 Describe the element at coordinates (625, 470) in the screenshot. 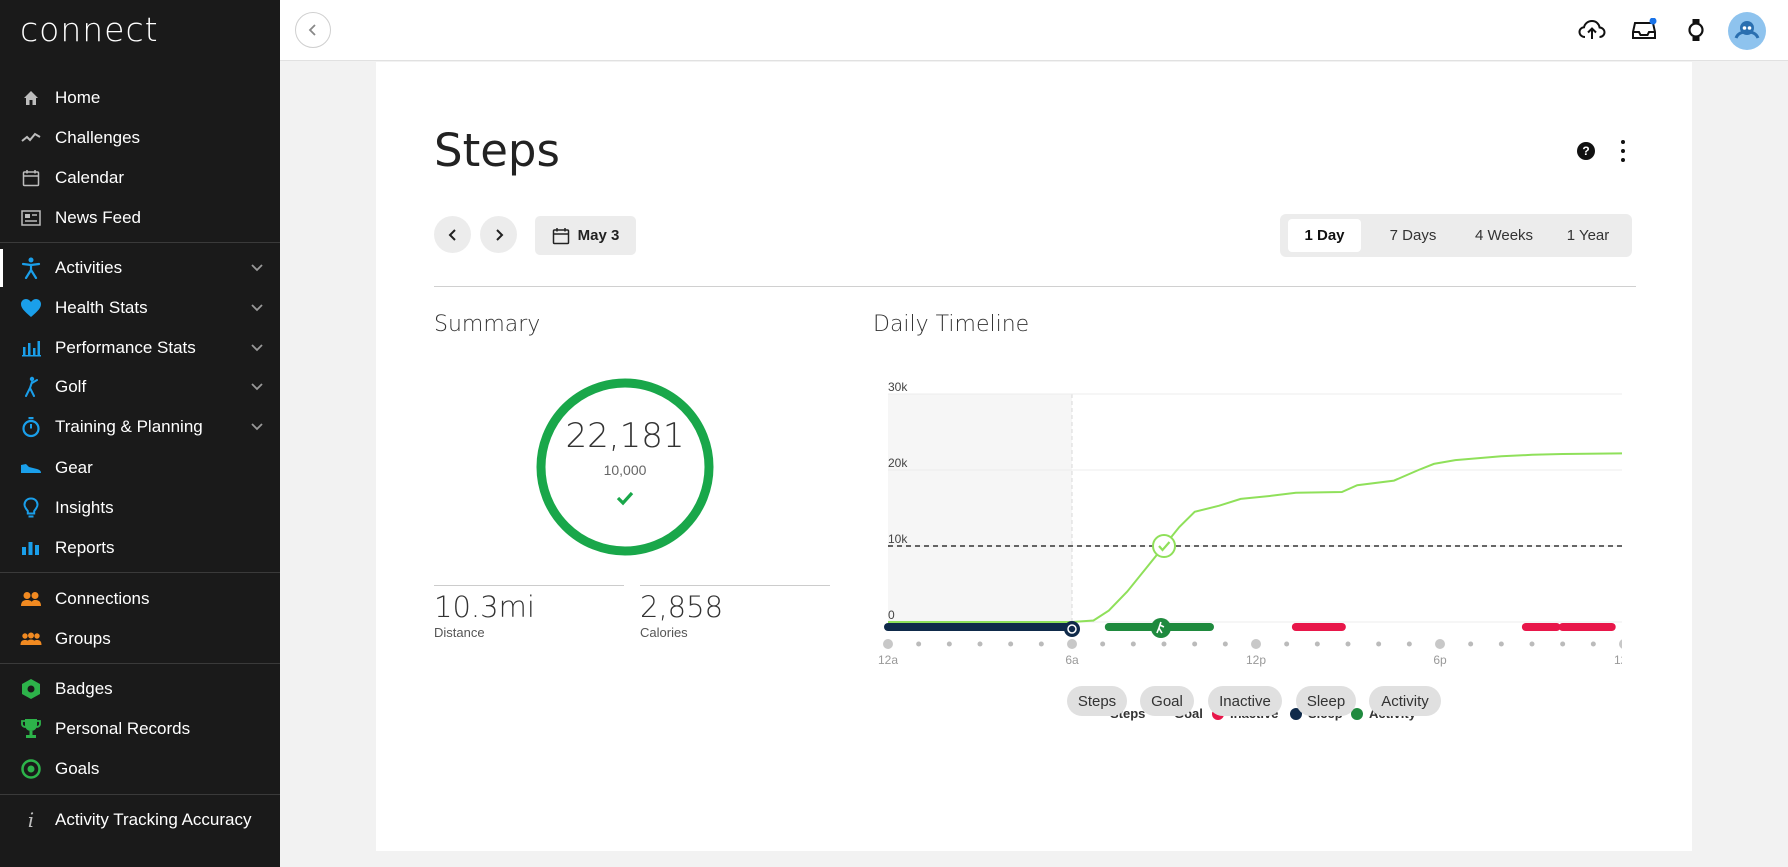

I see `steps-goal: 10,000` at that location.